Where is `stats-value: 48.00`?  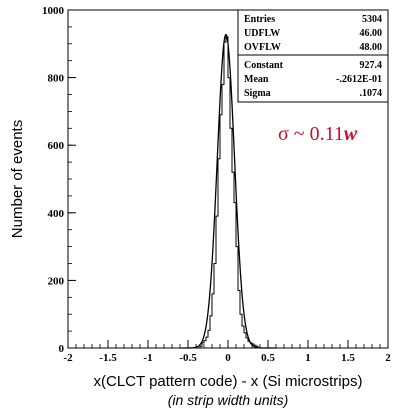
stats-value: 48.00 is located at coordinates (371, 47).